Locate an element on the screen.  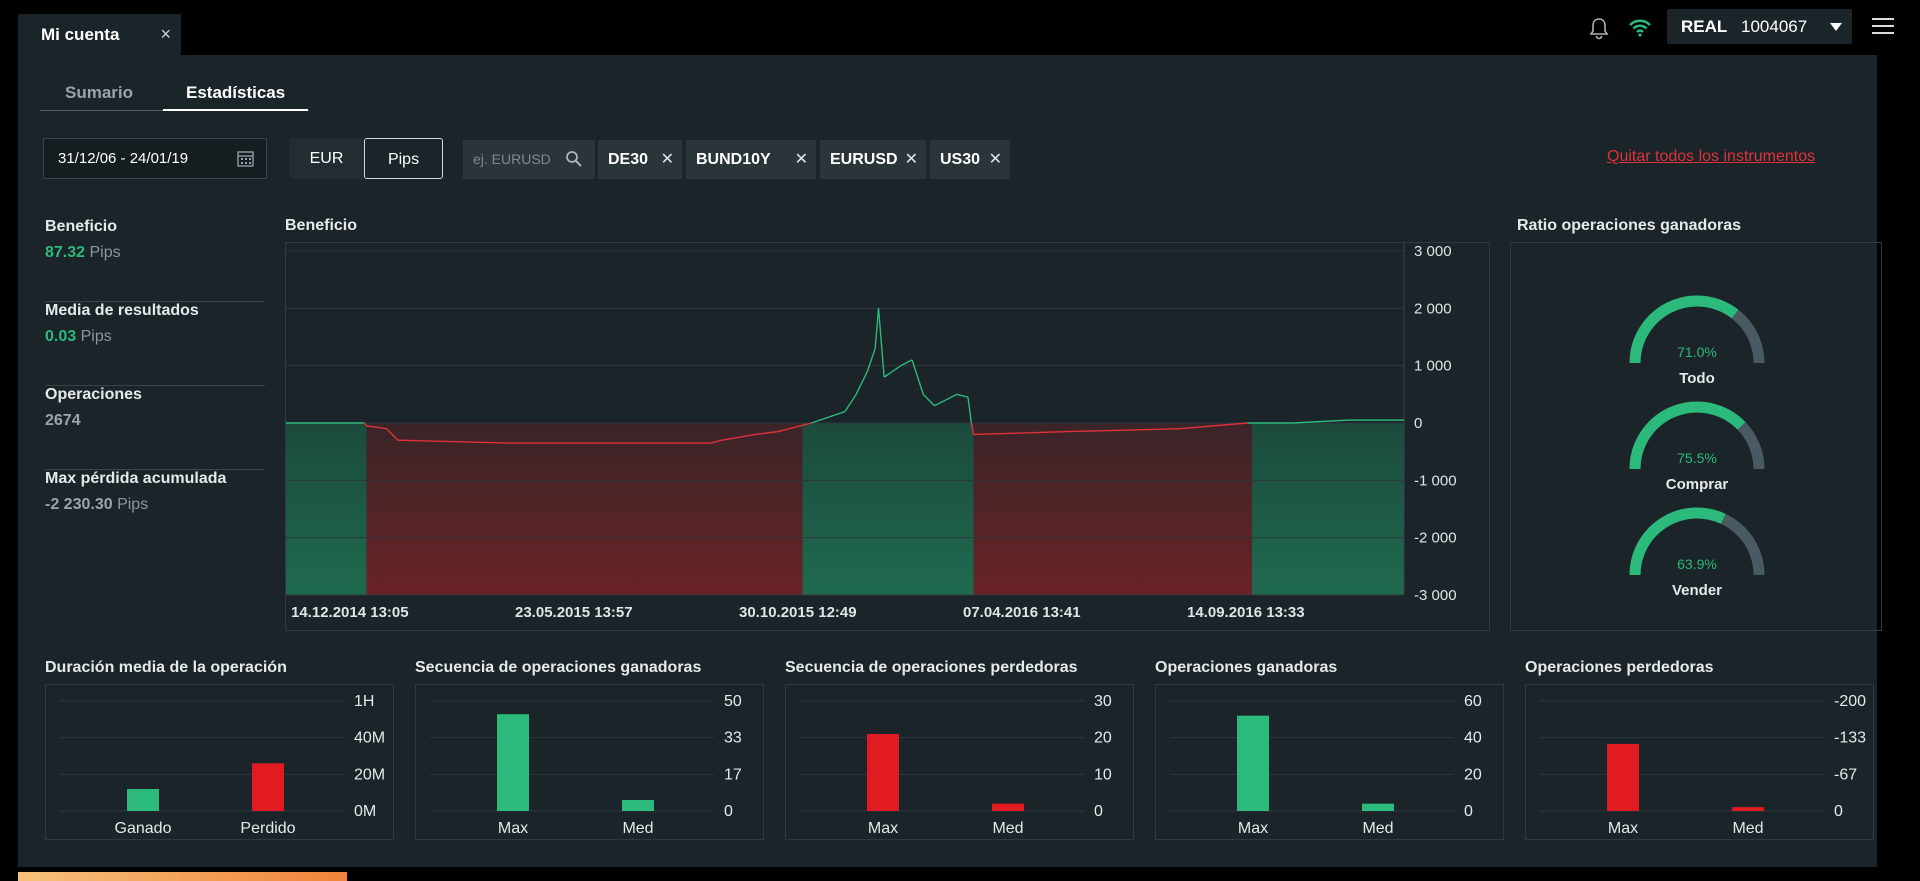
ratio-gauges: 71.0% Todo 75.5% Comprar 63.9% Vender is located at coordinates (1697, 447).